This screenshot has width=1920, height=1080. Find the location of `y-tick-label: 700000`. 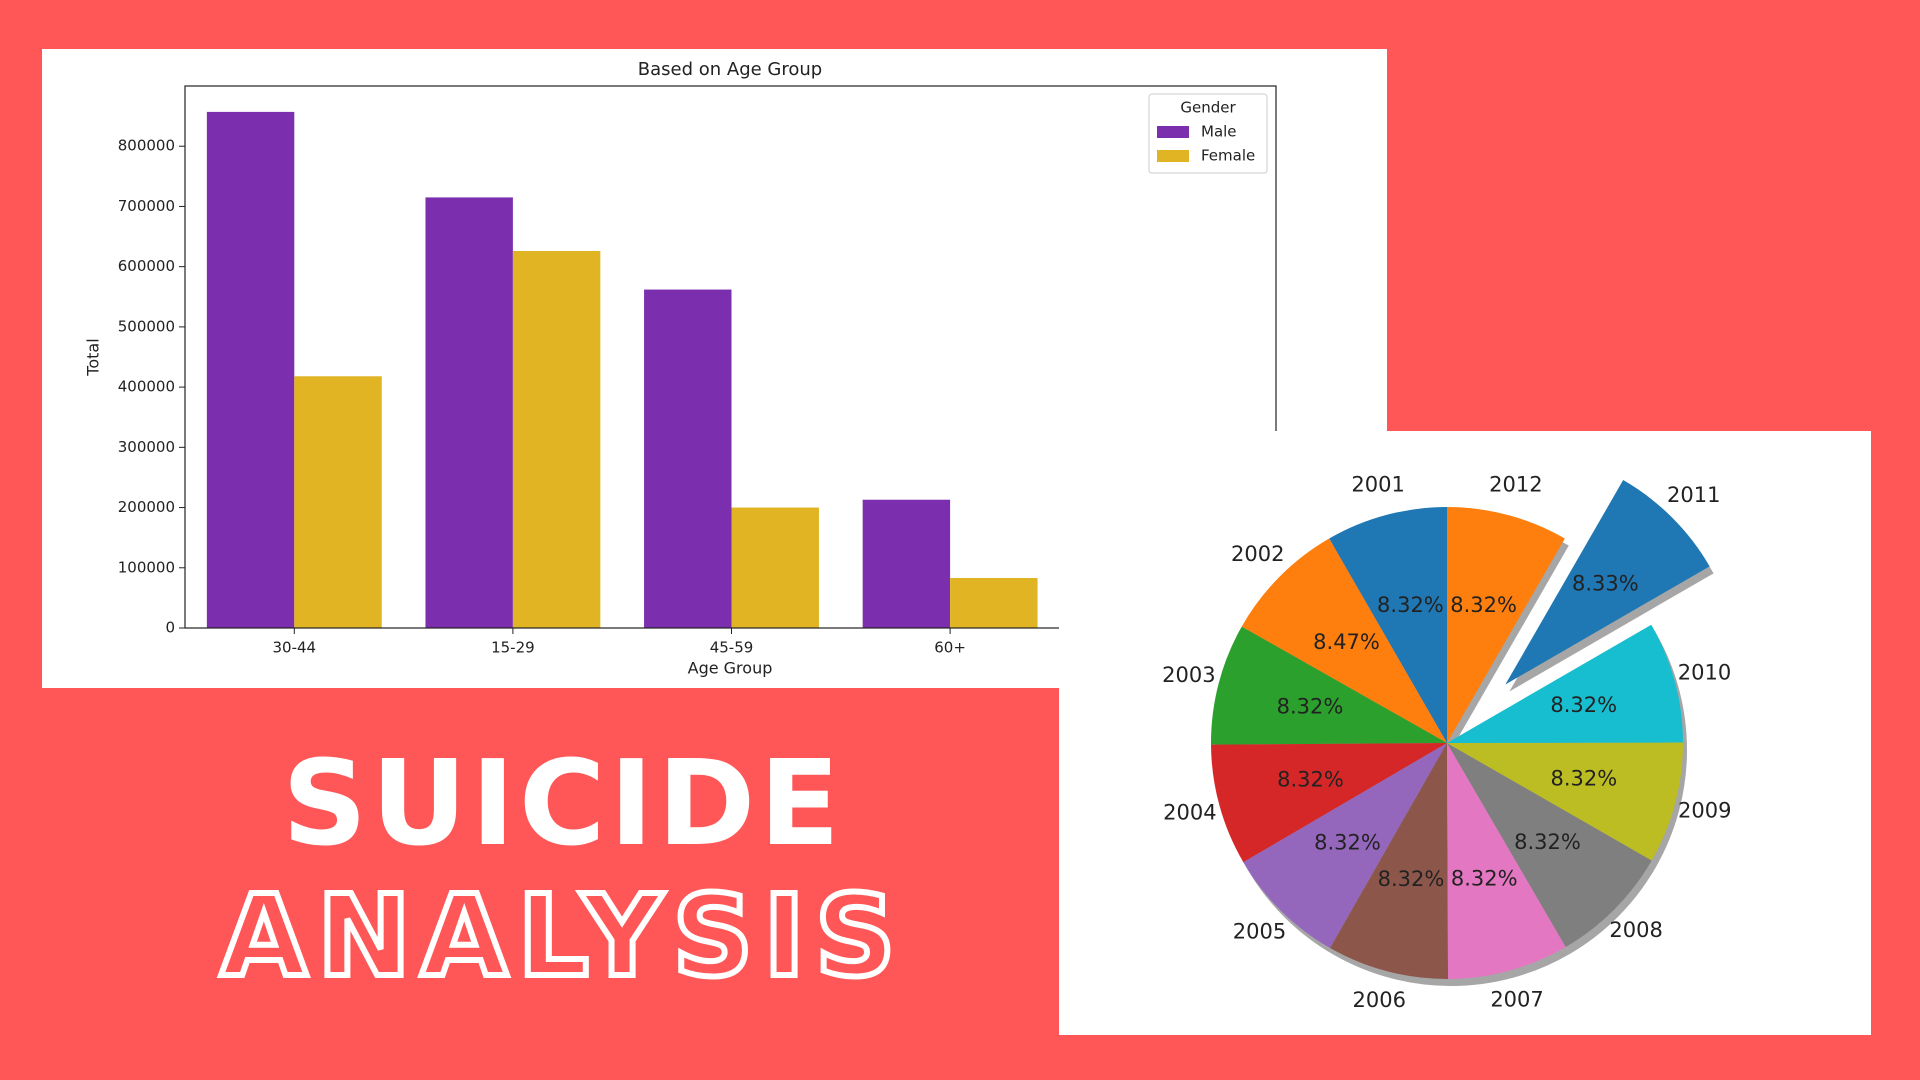

y-tick-label: 700000 is located at coordinates (146, 206).